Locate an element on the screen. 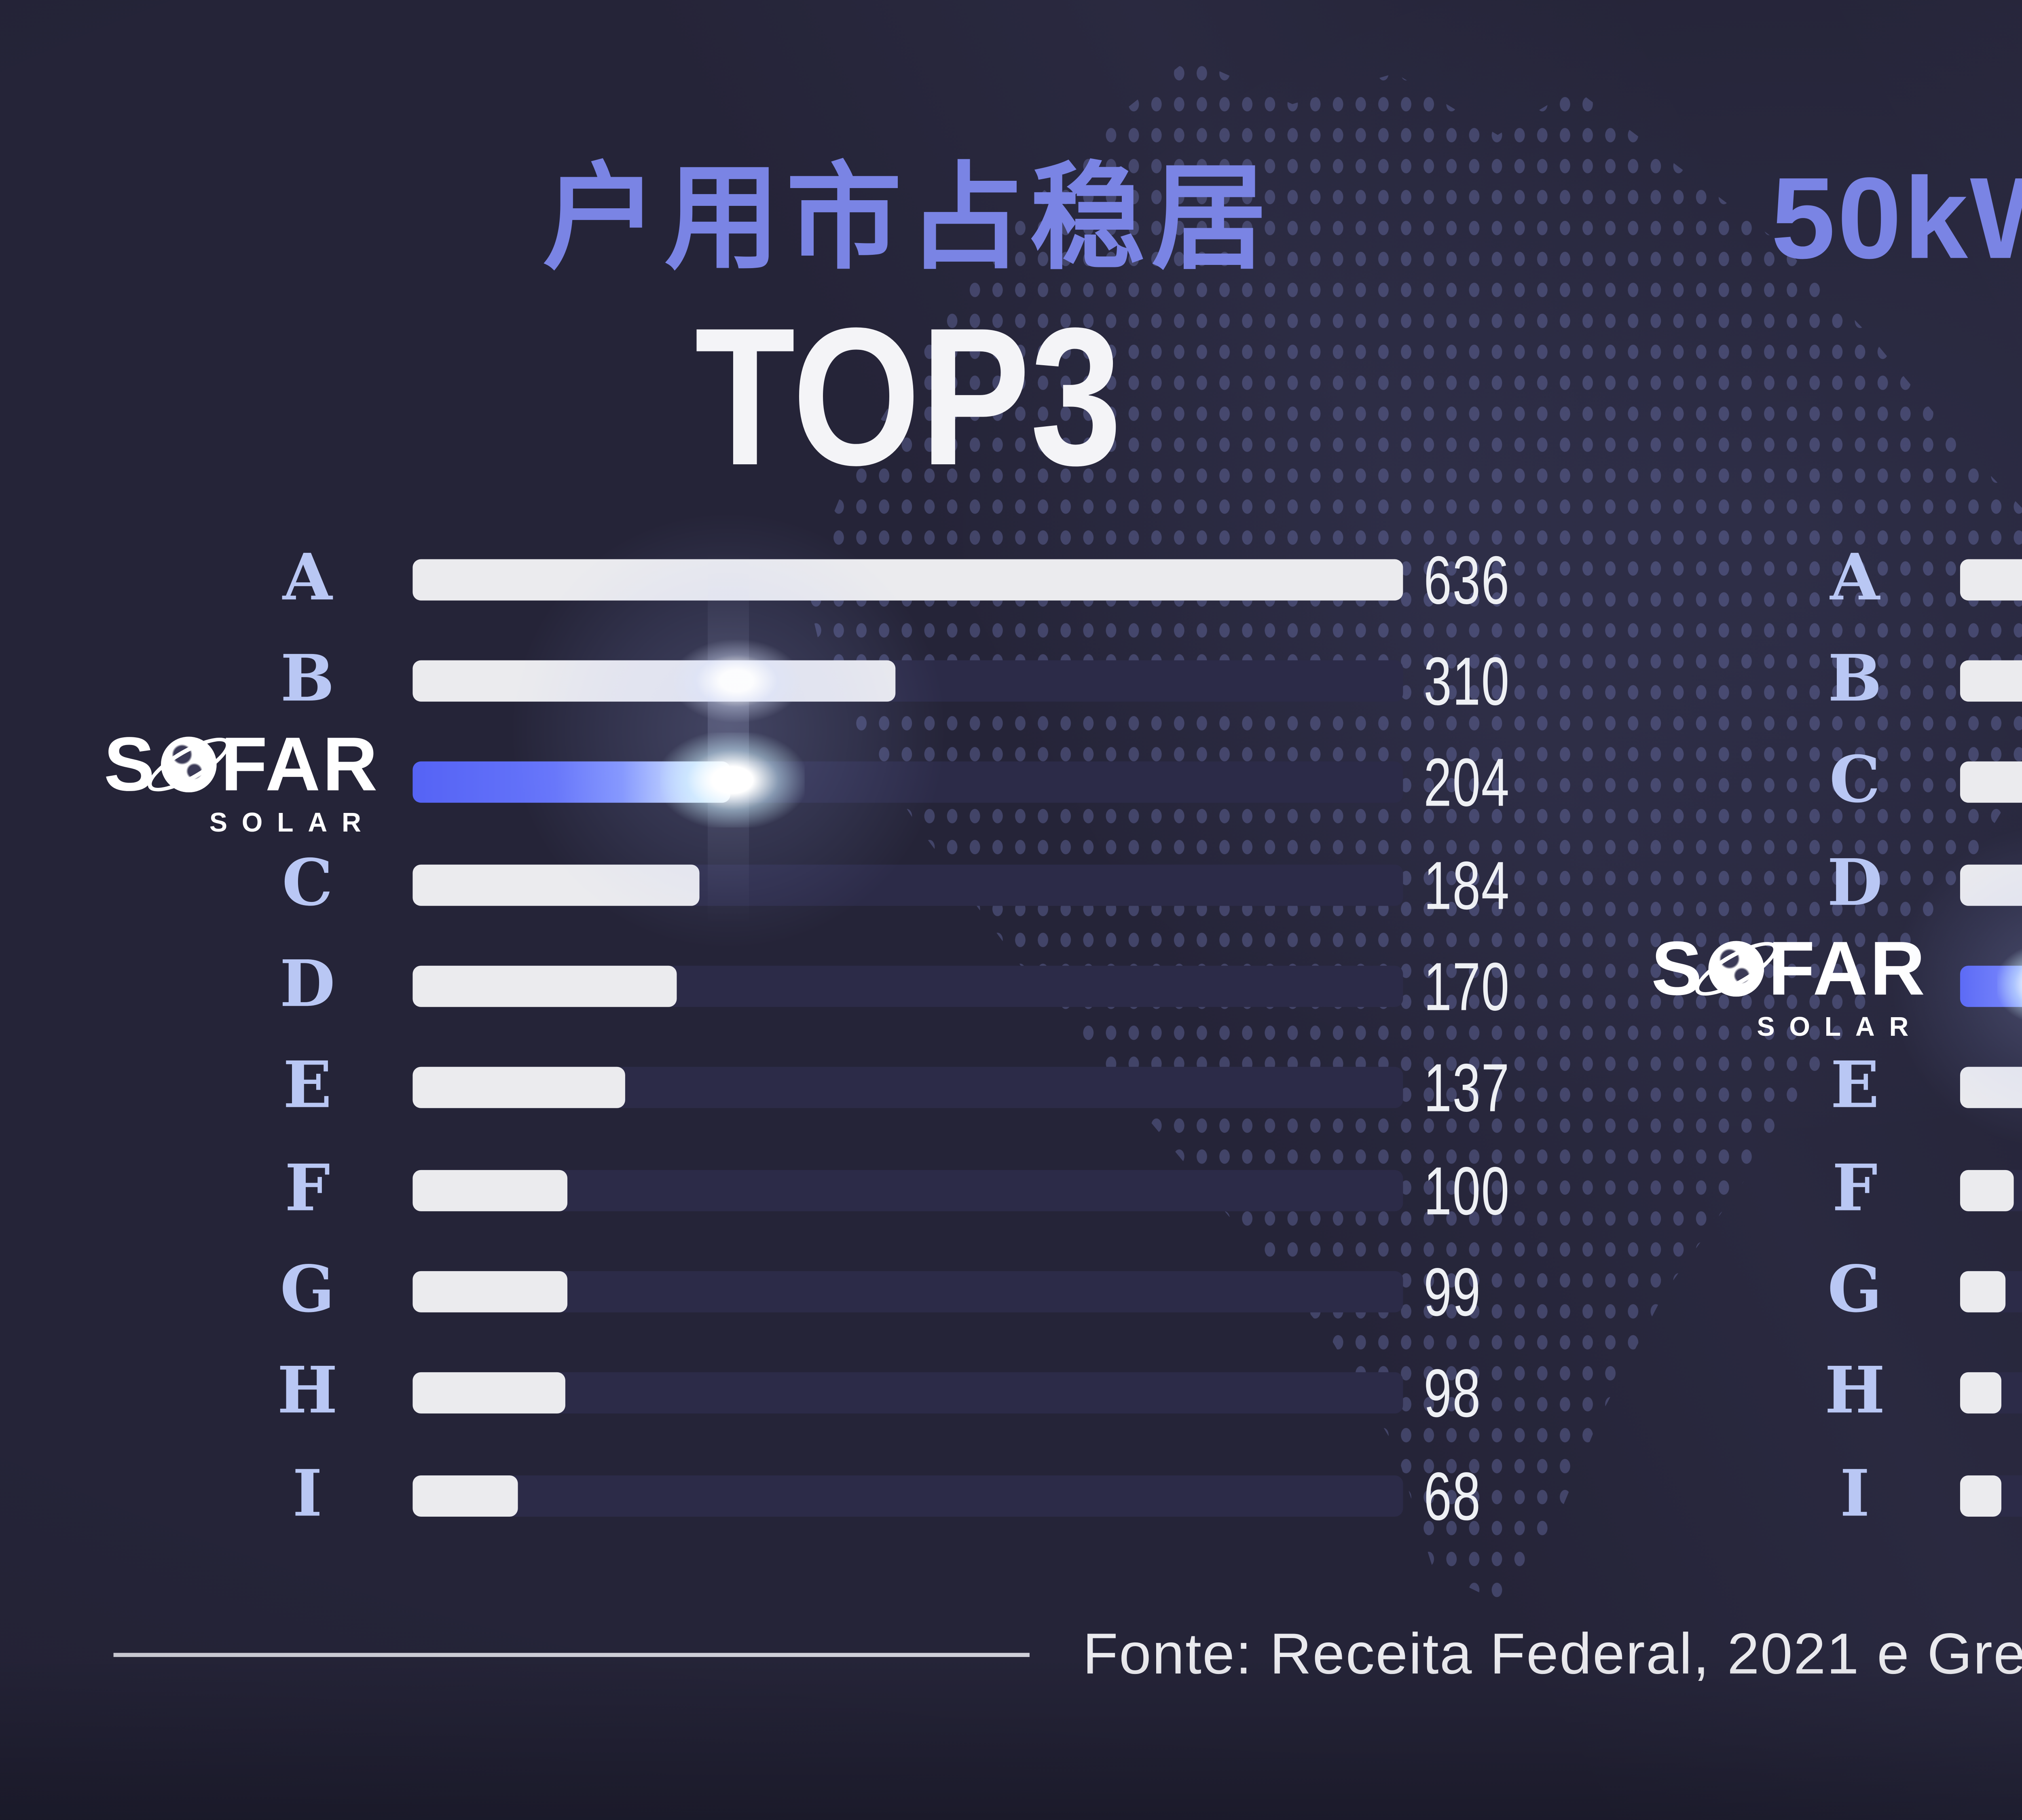 This screenshot has height=1820, width=2022. bar-row: SFARSOLAR137 is located at coordinates (1836, 986).